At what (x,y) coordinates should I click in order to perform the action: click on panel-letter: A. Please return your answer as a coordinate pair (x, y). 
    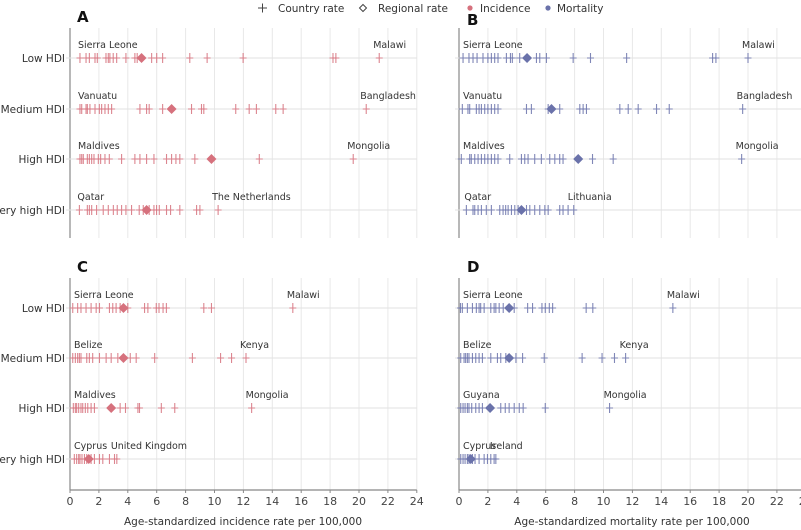
    Looking at the image, I should click on (83, 17).